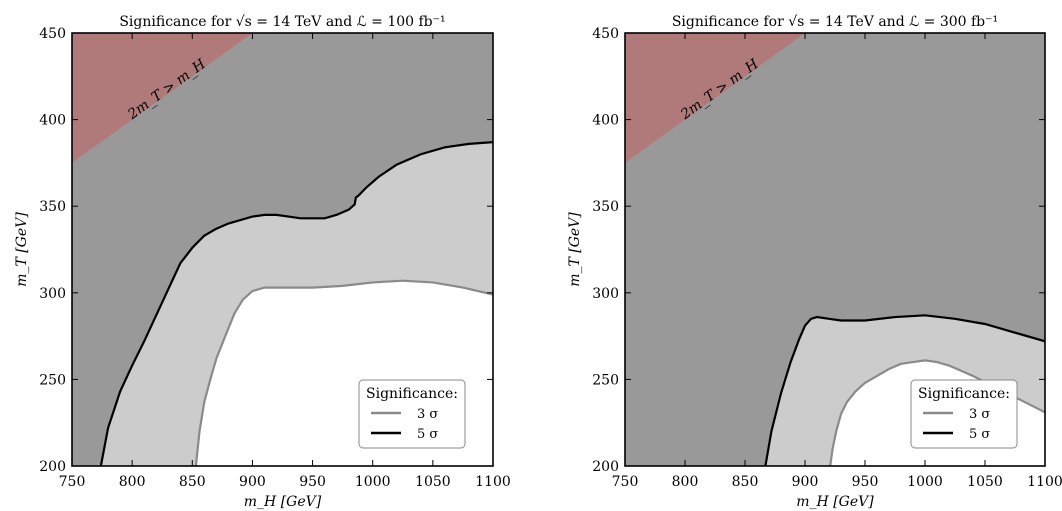 This screenshot has height=511, width=1062. I want to click on contour-5-sigma, so click(904, 390).